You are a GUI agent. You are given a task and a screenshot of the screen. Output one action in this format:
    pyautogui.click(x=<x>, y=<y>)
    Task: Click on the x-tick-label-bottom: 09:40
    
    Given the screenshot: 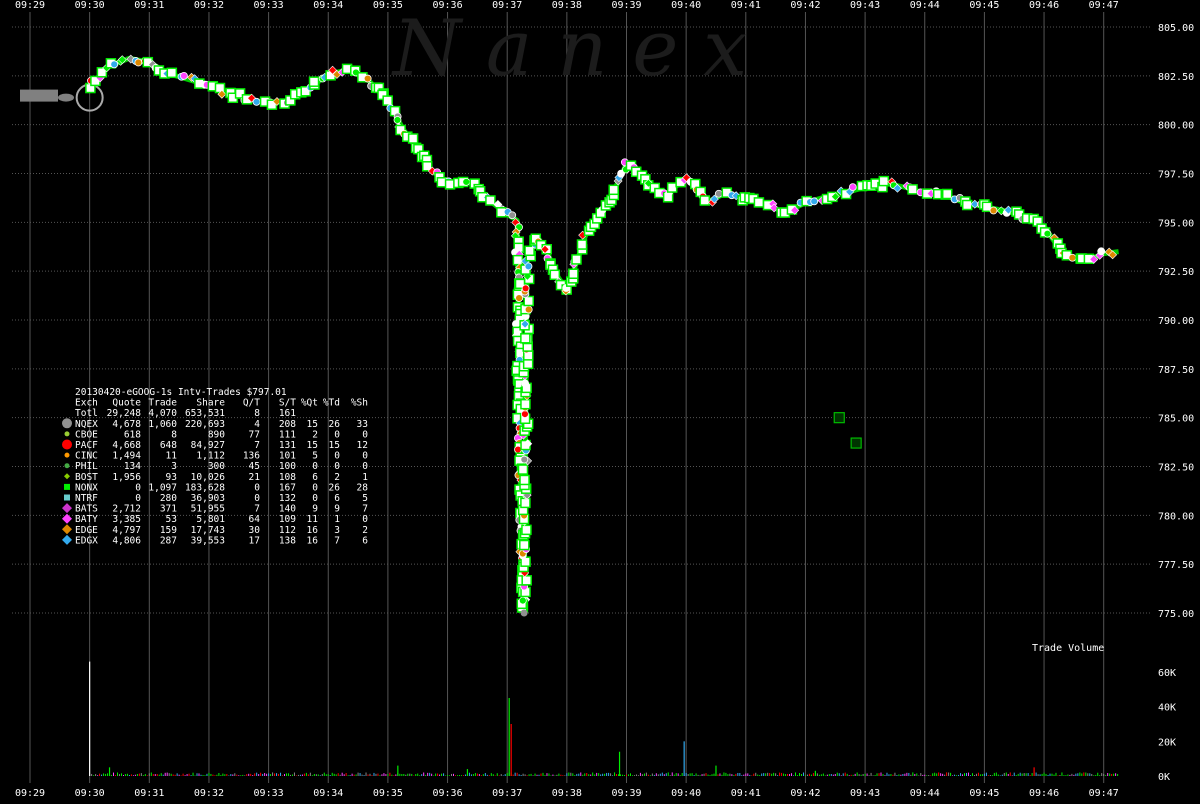 What is the action you would take?
    pyautogui.click(x=686, y=793)
    